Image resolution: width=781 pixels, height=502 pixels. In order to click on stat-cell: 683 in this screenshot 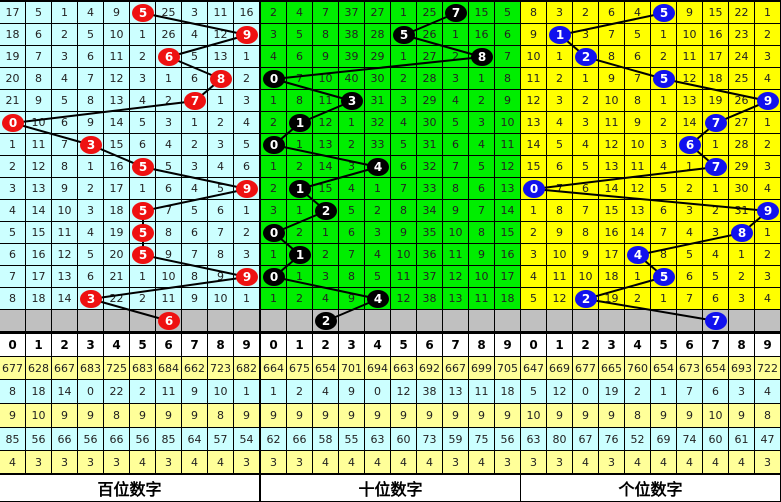, I will do `click(91, 368)`.